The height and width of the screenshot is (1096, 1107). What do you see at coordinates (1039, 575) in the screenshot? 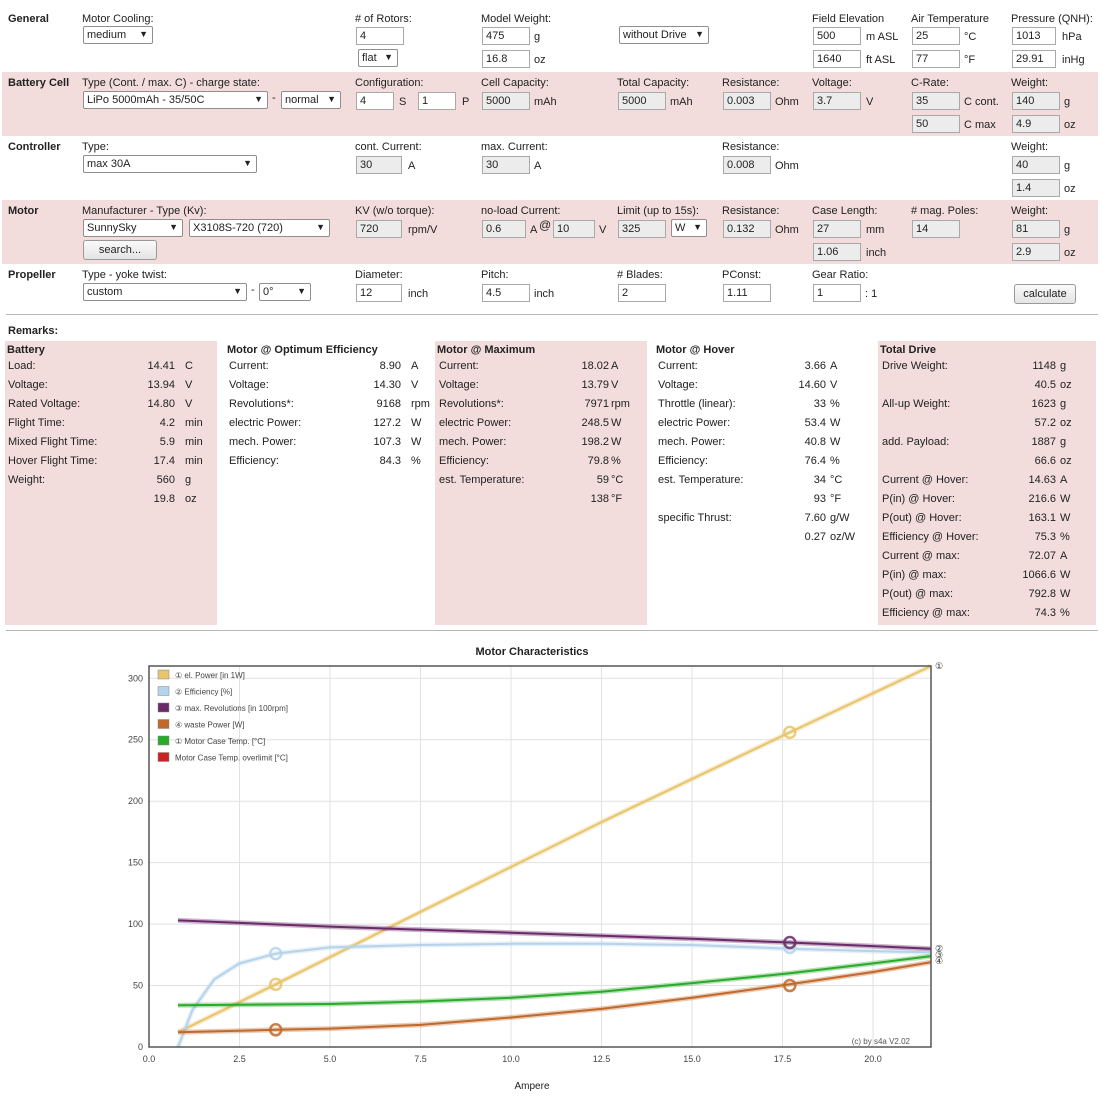
I see `result-value: 1066.6` at bounding box center [1039, 575].